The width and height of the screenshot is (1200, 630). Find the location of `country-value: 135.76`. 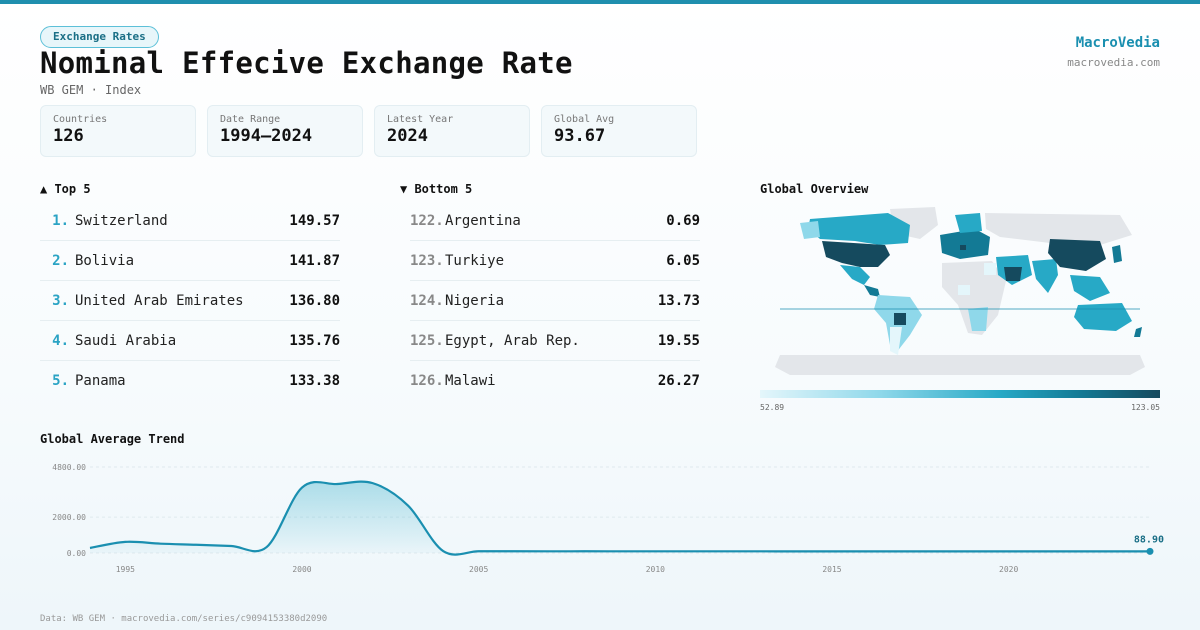

country-value: 135.76 is located at coordinates (314, 340).